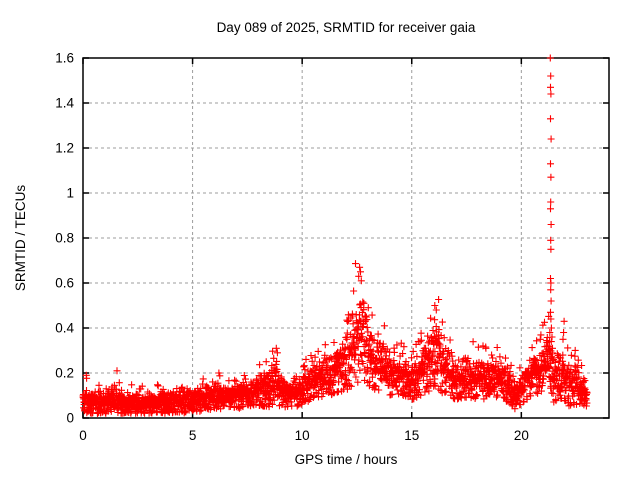 The image size is (640, 480). Describe the element at coordinates (64, 373) in the screenshot. I see `y-tick-label: 0.2` at that location.